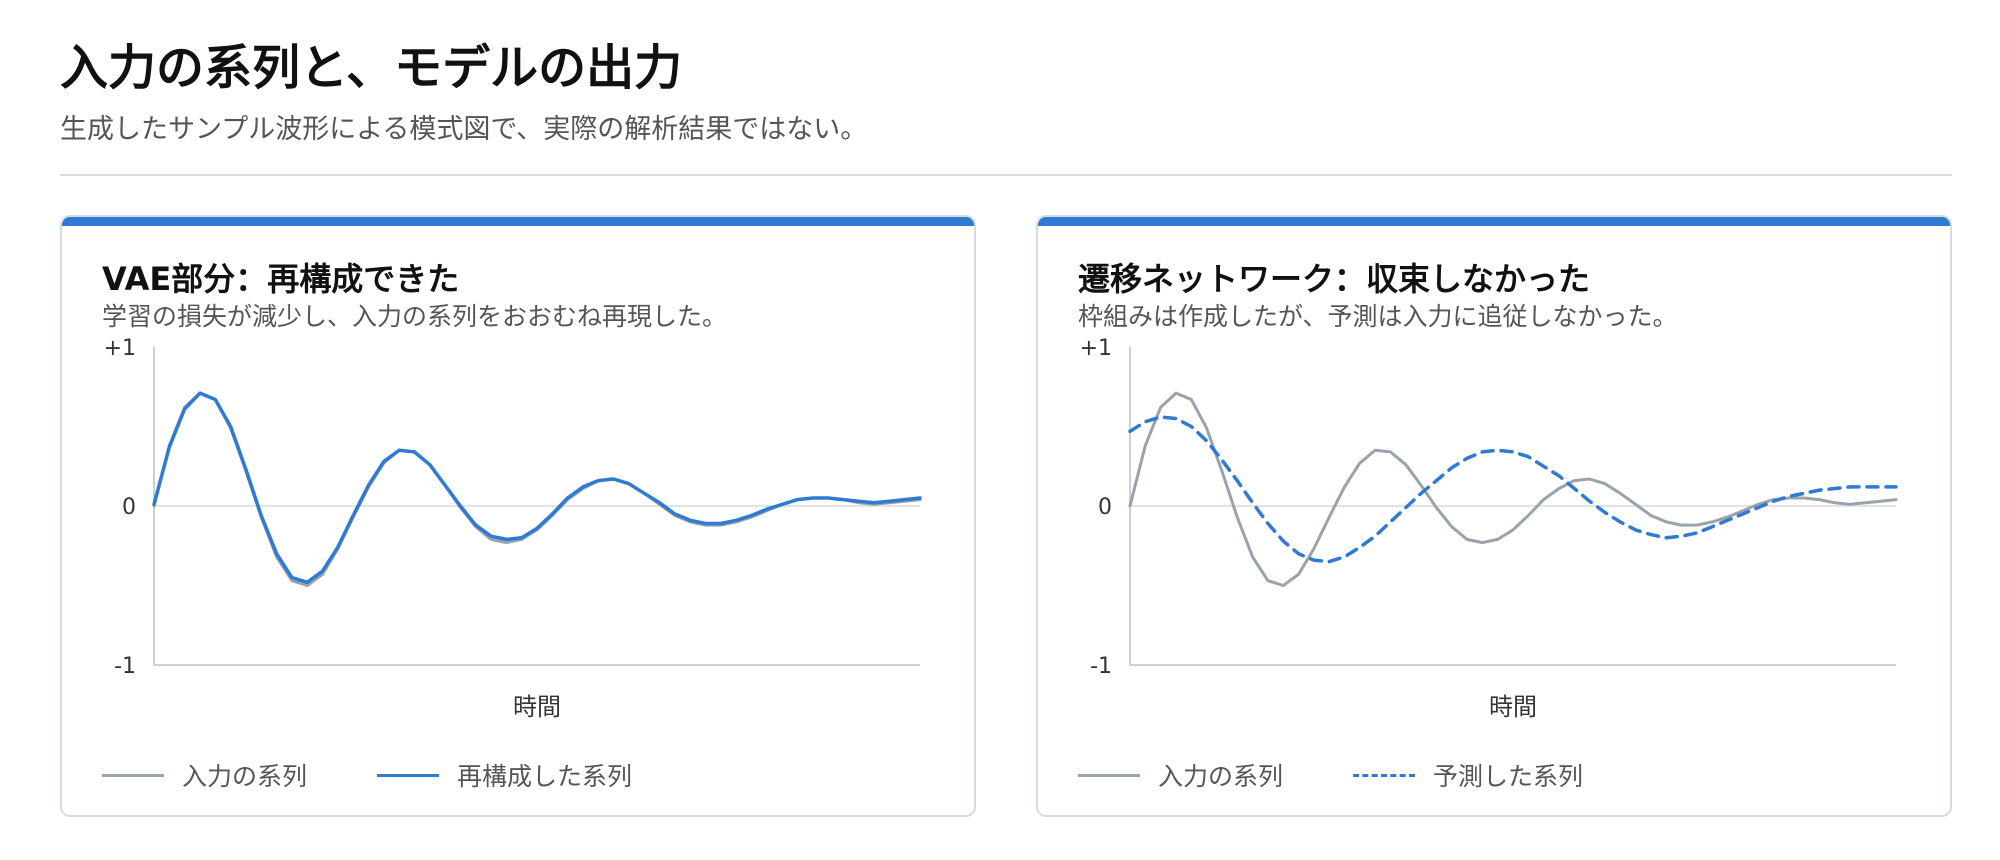 This screenshot has width=2000, height=860. What do you see at coordinates (281, 279) in the screenshot?
I see `card-title: VAE部分：再構成できた` at bounding box center [281, 279].